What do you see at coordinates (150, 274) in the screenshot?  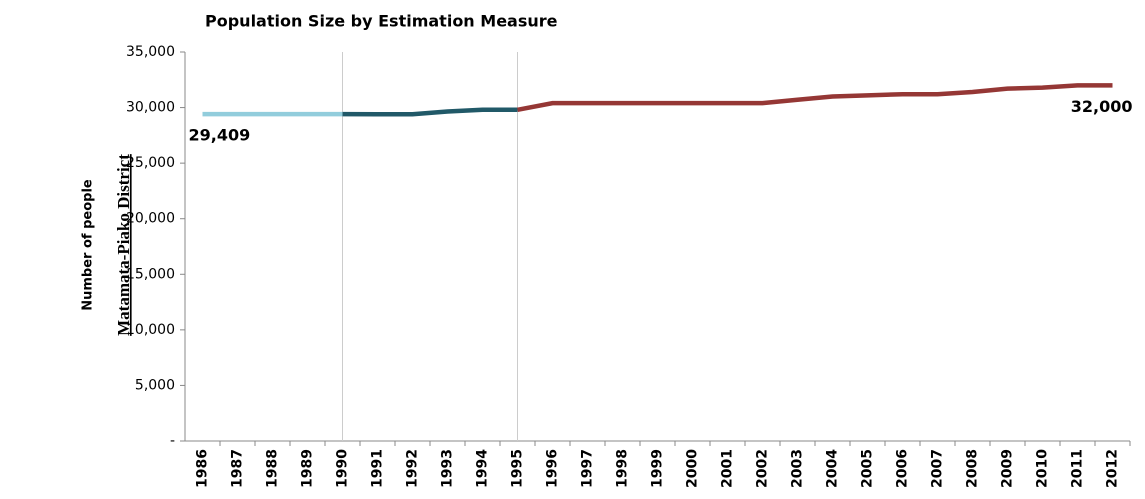 I see `y-tick-label: 15,000` at bounding box center [150, 274].